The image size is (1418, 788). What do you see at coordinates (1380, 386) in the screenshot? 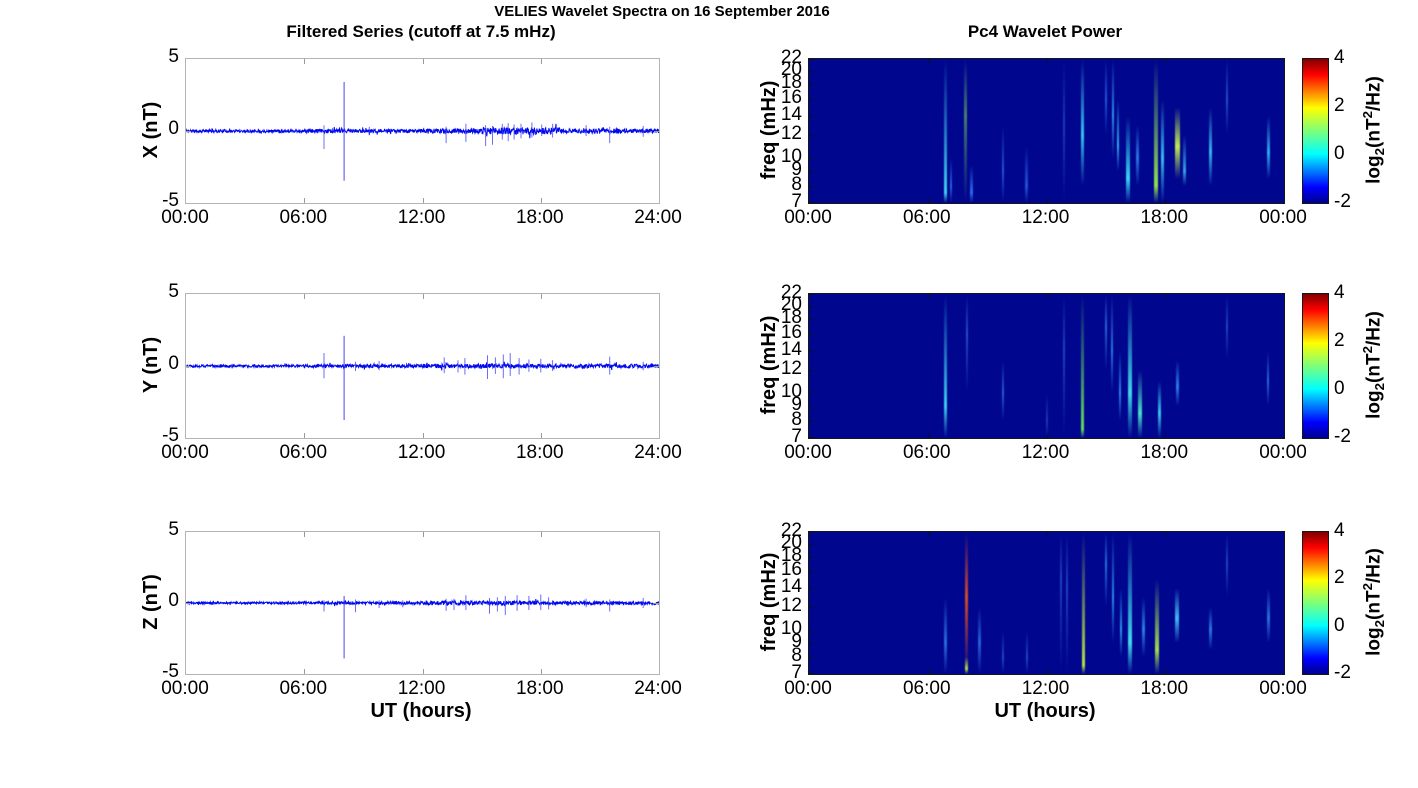
I see `colorbar-label-subscript: 2` at bounding box center [1380, 386].